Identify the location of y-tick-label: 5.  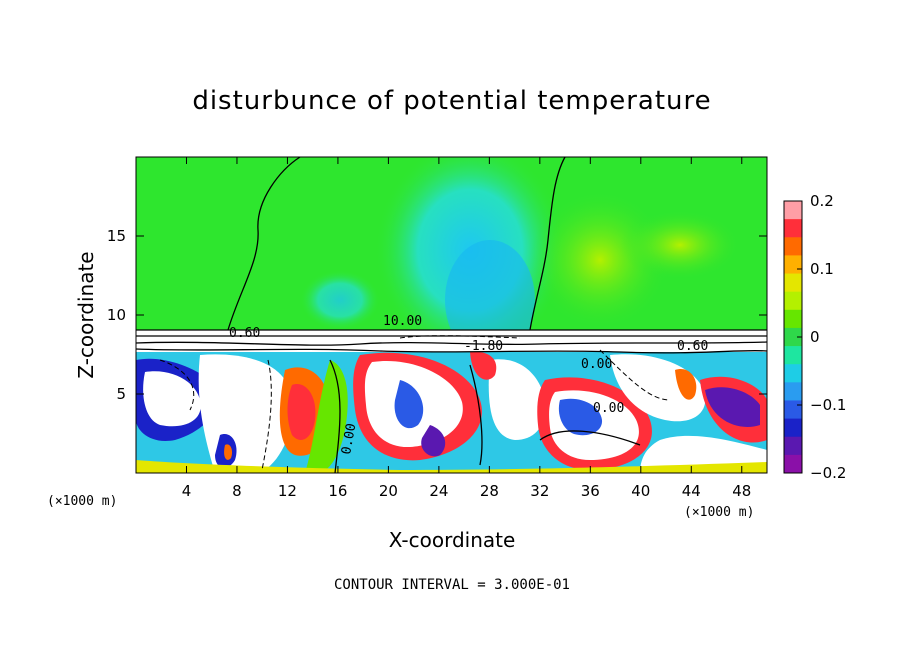
(121, 394).